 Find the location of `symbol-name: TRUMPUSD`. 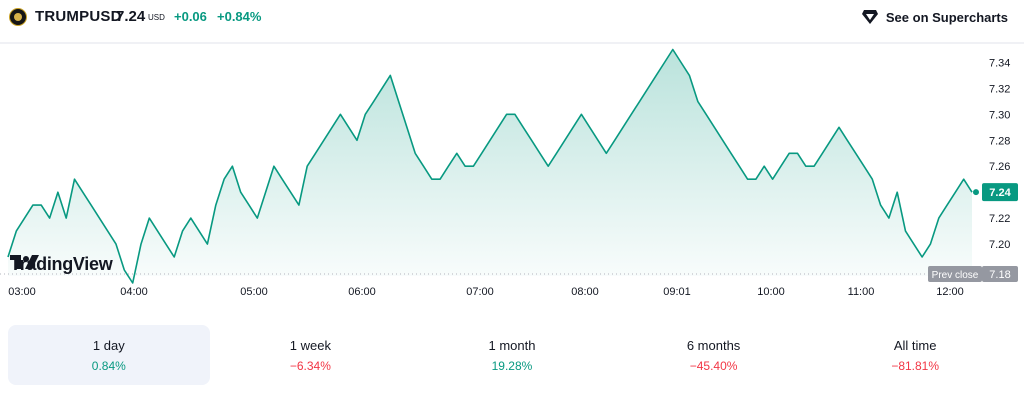

symbol-name: TRUMPUSD is located at coordinates (78, 16).